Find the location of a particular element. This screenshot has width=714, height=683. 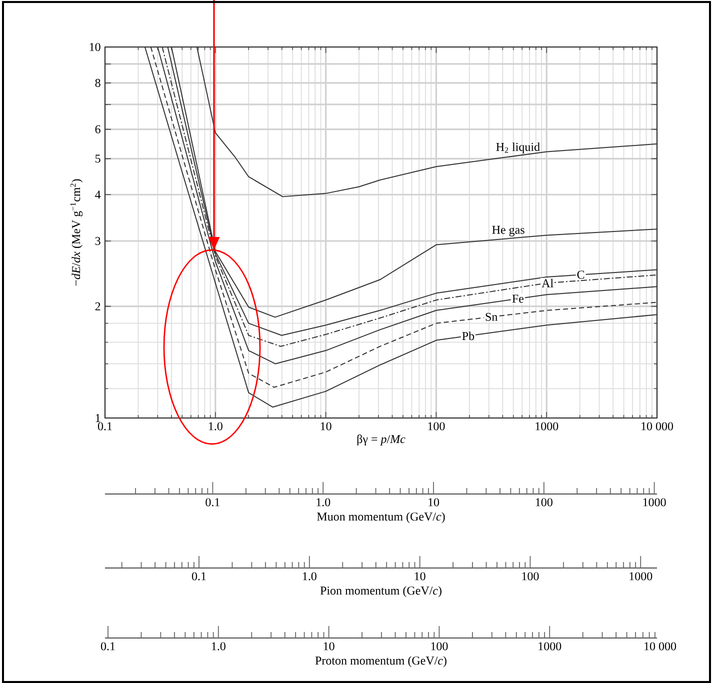

series-label: Sn is located at coordinates (492, 316).